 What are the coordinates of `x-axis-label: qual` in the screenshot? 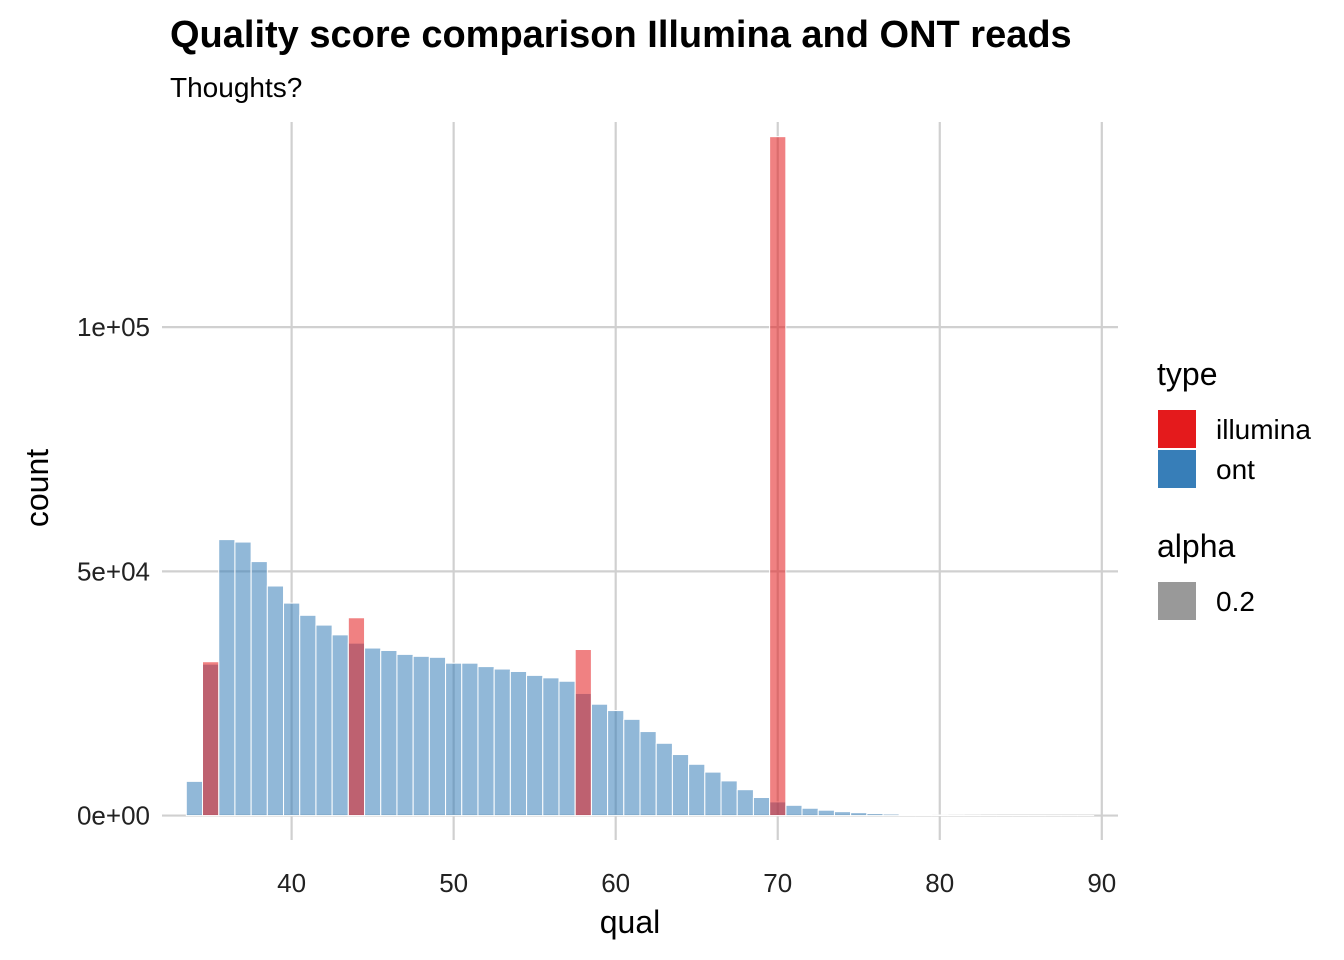 It's located at (630, 922).